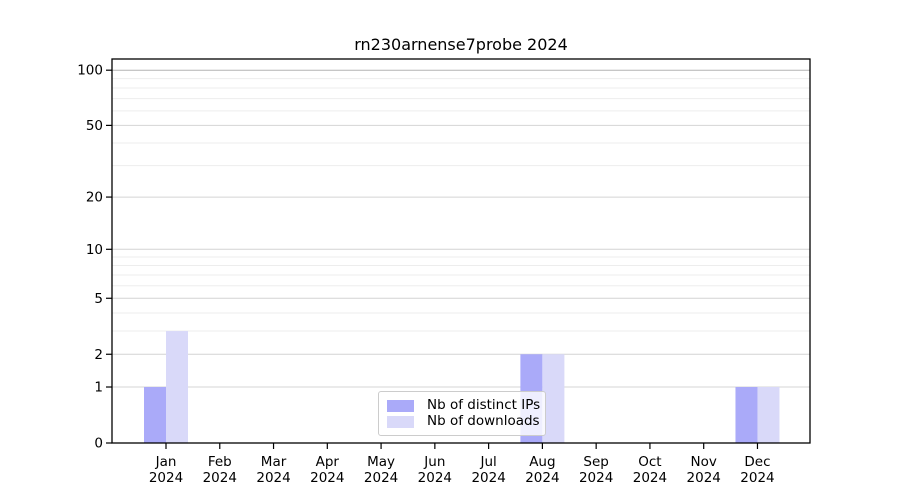  What do you see at coordinates (461, 44) in the screenshot?
I see `chart-title: rn230arnense7probe 2024` at bounding box center [461, 44].